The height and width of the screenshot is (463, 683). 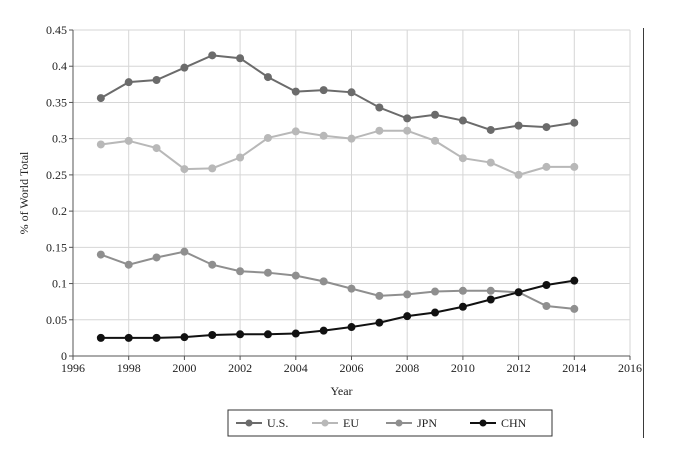 I want to click on x-tick-label: 2012, so click(x=519, y=368).